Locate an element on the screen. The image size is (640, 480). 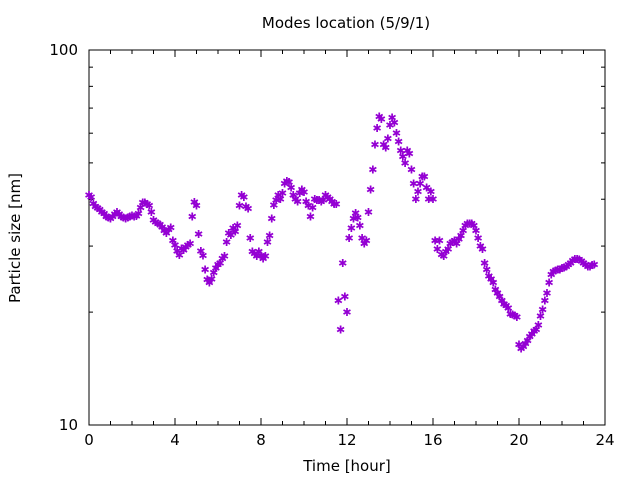
x-tick-label: 4 is located at coordinates (175, 440).